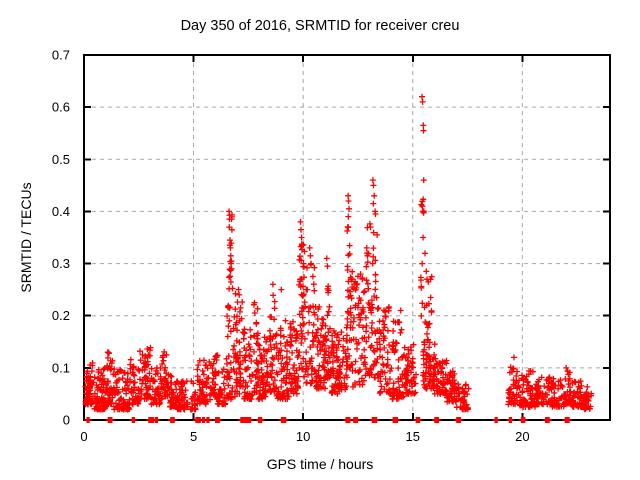  I want to click on y-tick-label: 0.3, so click(61, 263).